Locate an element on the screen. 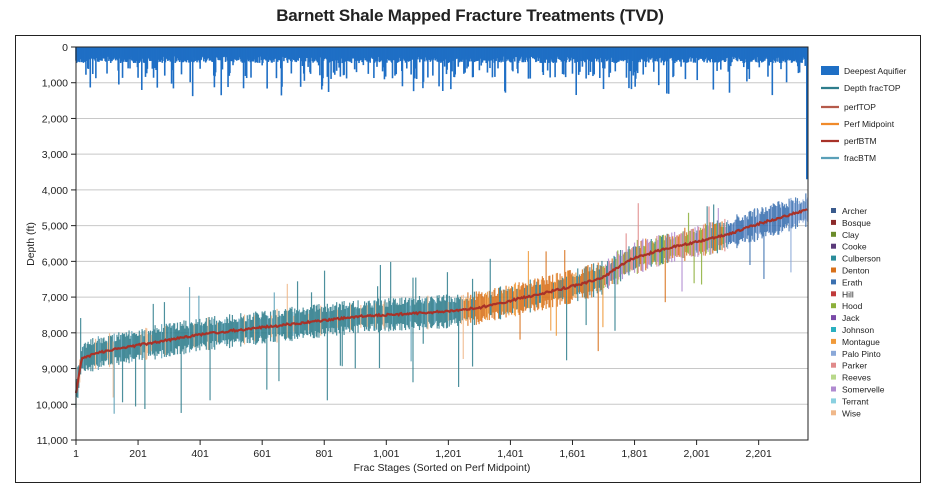 The width and height of the screenshot is (940, 492). y-tick-label: 7,000 is located at coordinates (55, 298).